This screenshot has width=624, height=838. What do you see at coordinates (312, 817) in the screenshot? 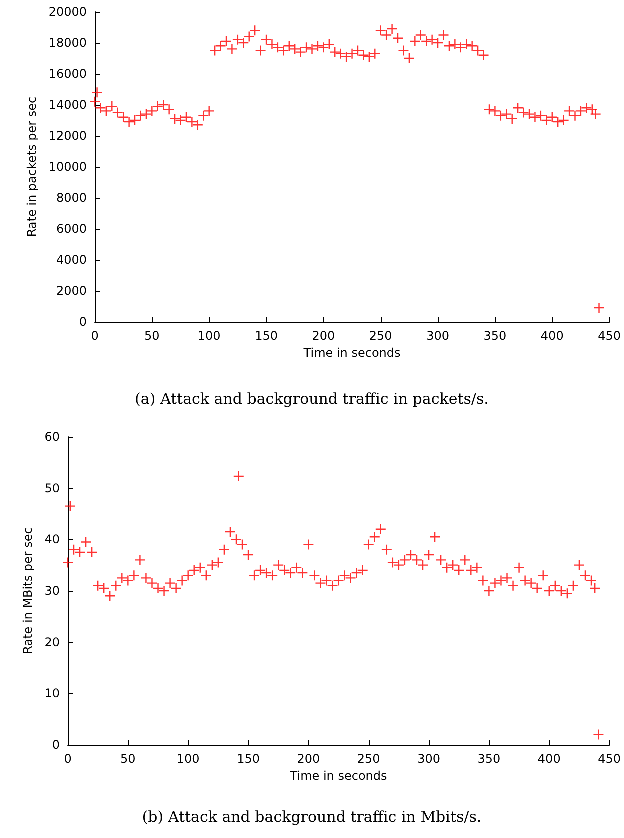
I see `text: (b) Attack and background traffic in Mbits/s.` at bounding box center [312, 817].